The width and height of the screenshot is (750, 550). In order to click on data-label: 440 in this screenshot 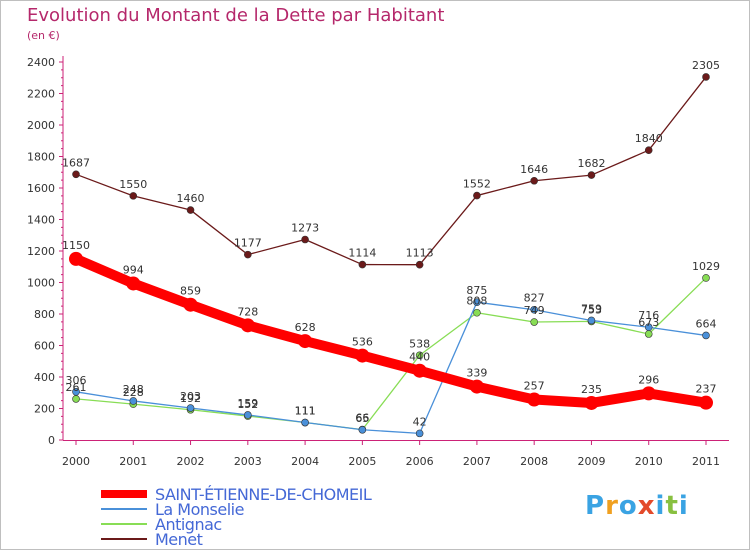, I will do `click(419, 357)`.